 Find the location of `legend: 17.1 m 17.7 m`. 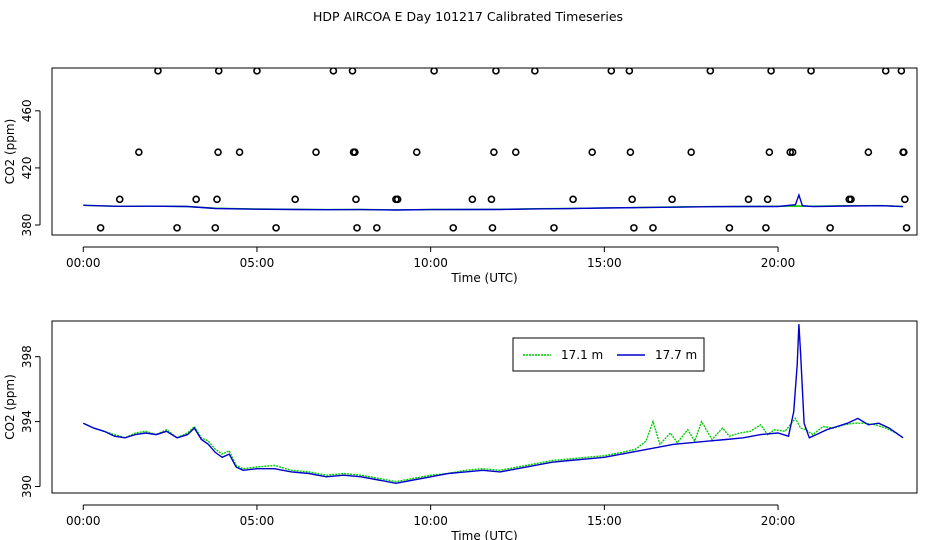

legend: 17.1 m 17.7 m is located at coordinates (608, 354).